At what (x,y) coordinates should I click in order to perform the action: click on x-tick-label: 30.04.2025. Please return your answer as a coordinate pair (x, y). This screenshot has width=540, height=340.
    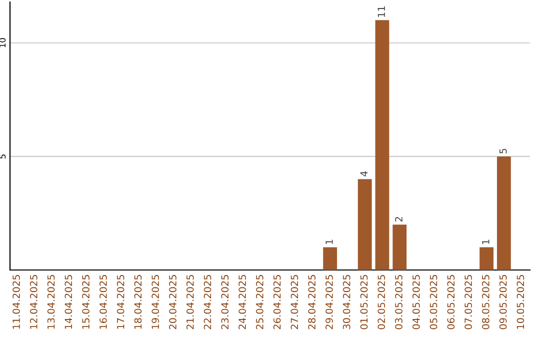
    Looking at the image, I should click on (346, 302).